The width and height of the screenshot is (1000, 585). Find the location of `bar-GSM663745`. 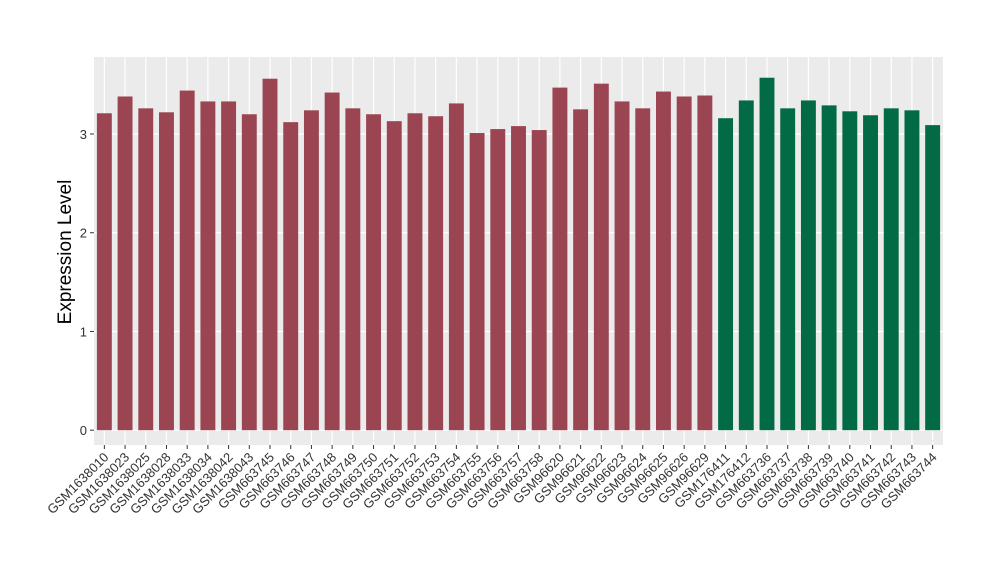

bar-GSM663745 is located at coordinates (270, 254).